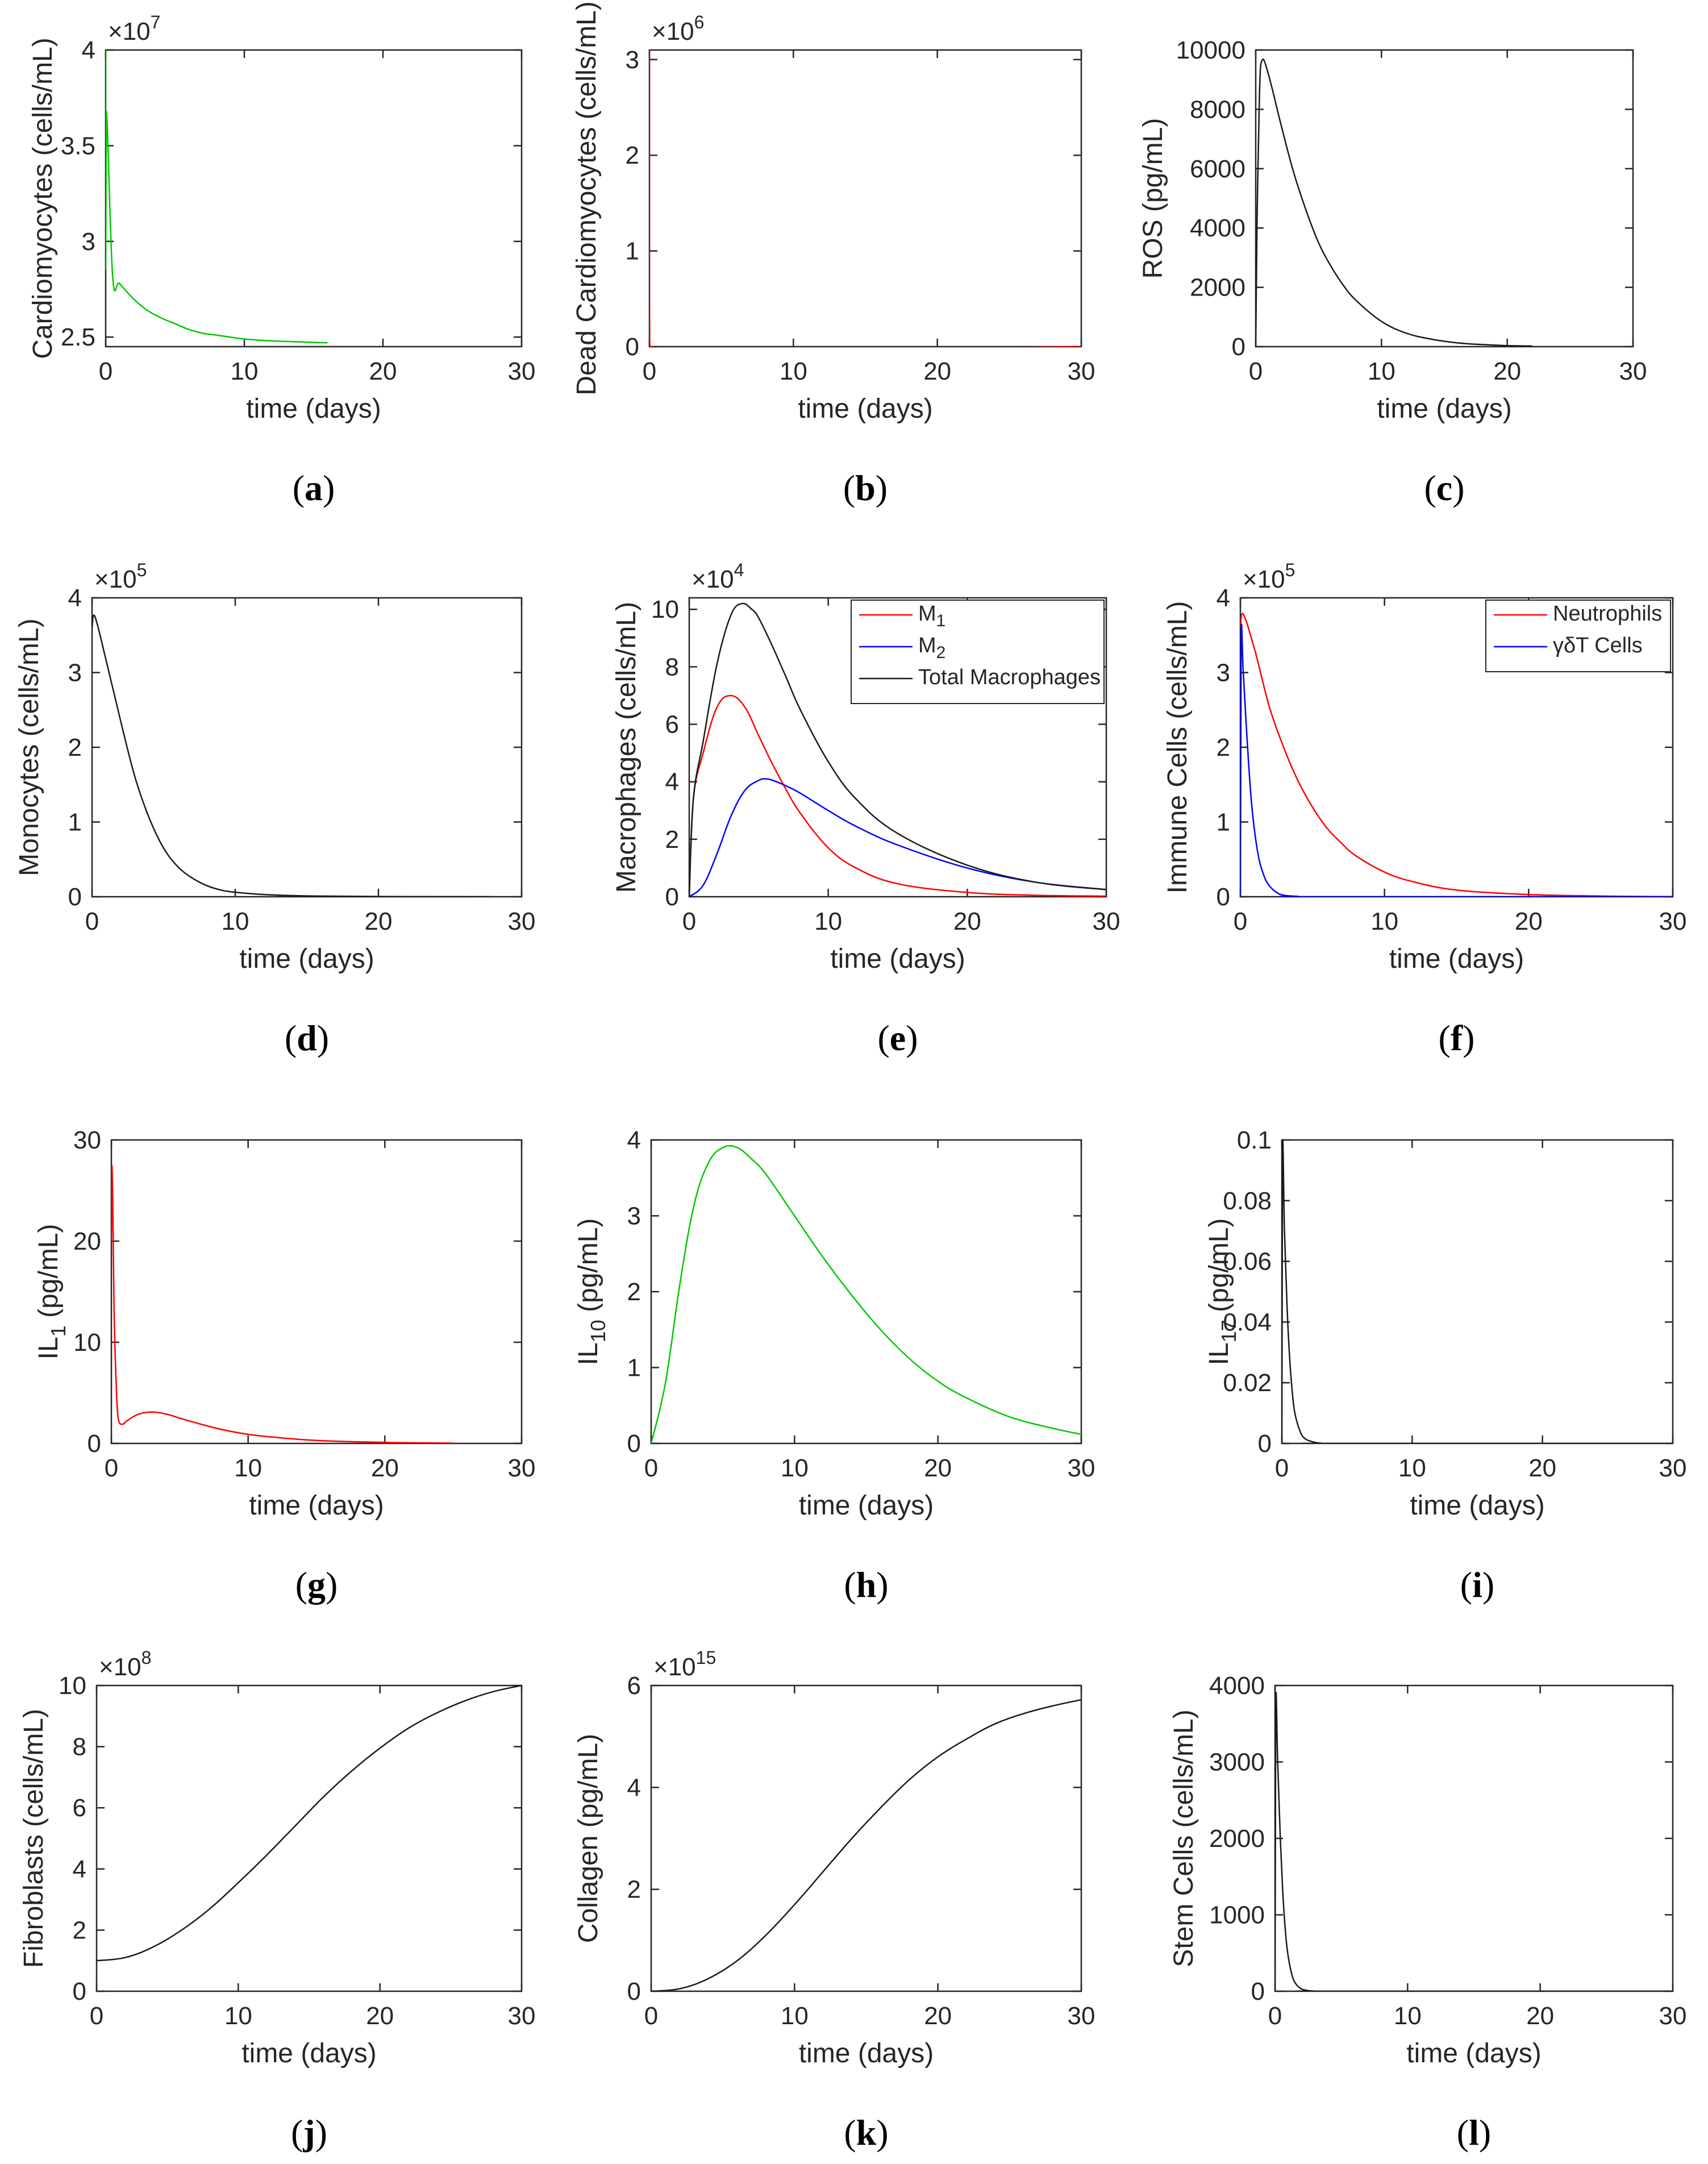 Image resolution: width=1708 pixels, height=2164 pixels. What do you see at coordinates (1248, 1383) in the screenshot?
I see `y-tick-label: 0.02` at bounding box center [1248, 1383].